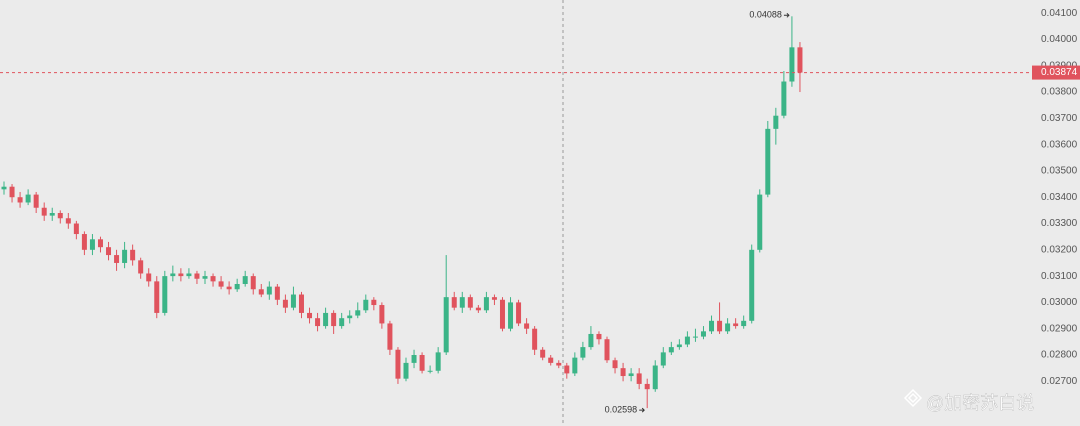 Image resolution: width=1080 pixels, height=426 pixels. What do you see at coordinates (1059, 144) in the screenshot?
I see `y-tick-label: 0.03600` at bounding box center [1059, 144].